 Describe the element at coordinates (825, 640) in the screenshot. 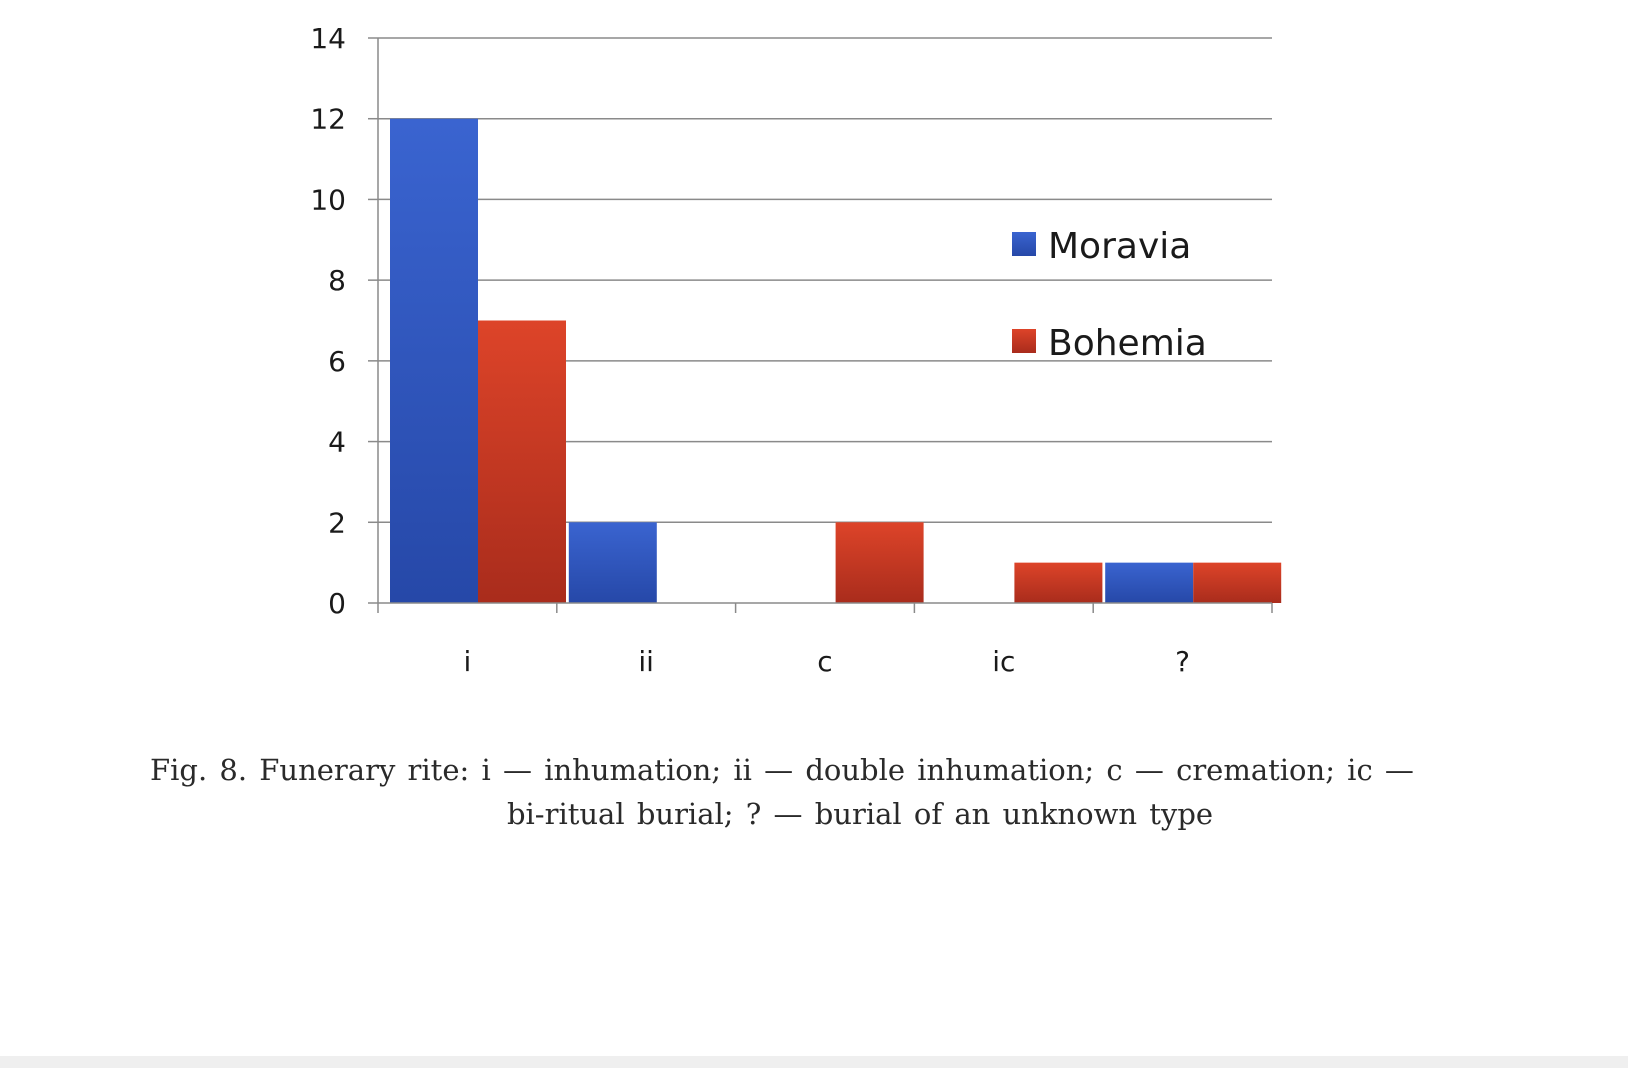

I see `x-axis-ticks: i ii c ic?` at that location.